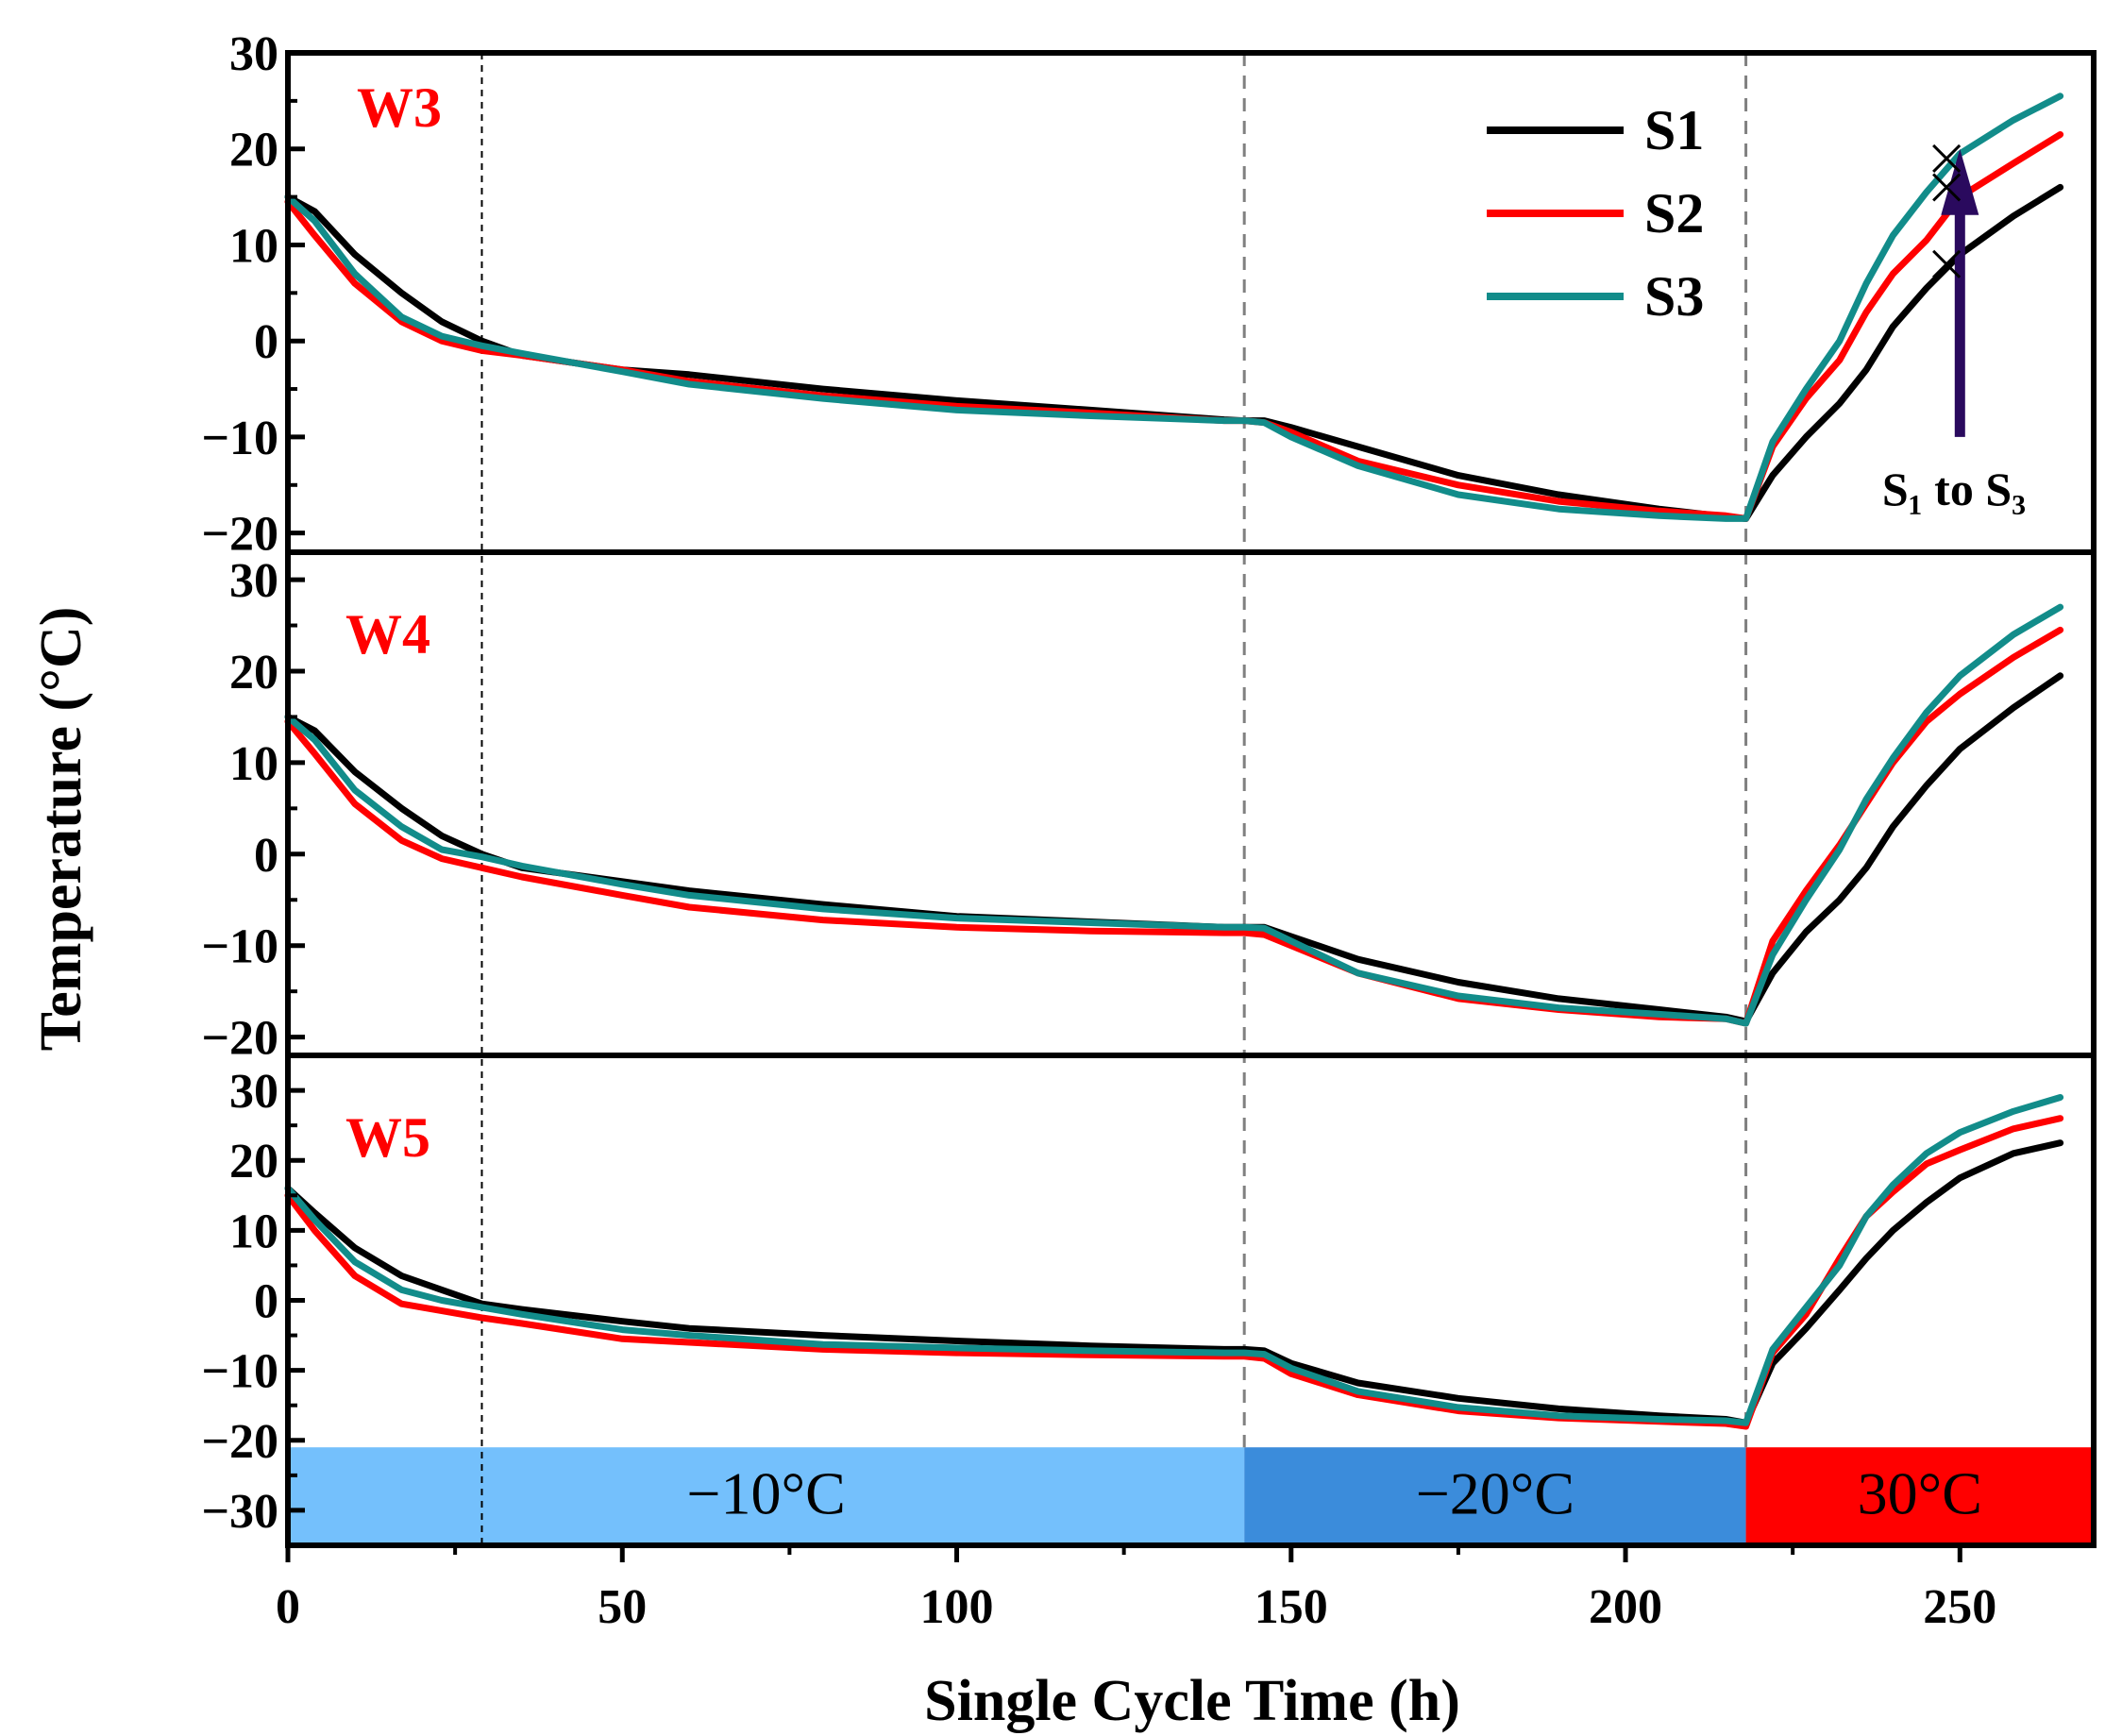  What do you see at coordinates (253, 1231) in the screenshot?
I see `y-tick-label-W5: 10` at bounding box center [253, 1231].